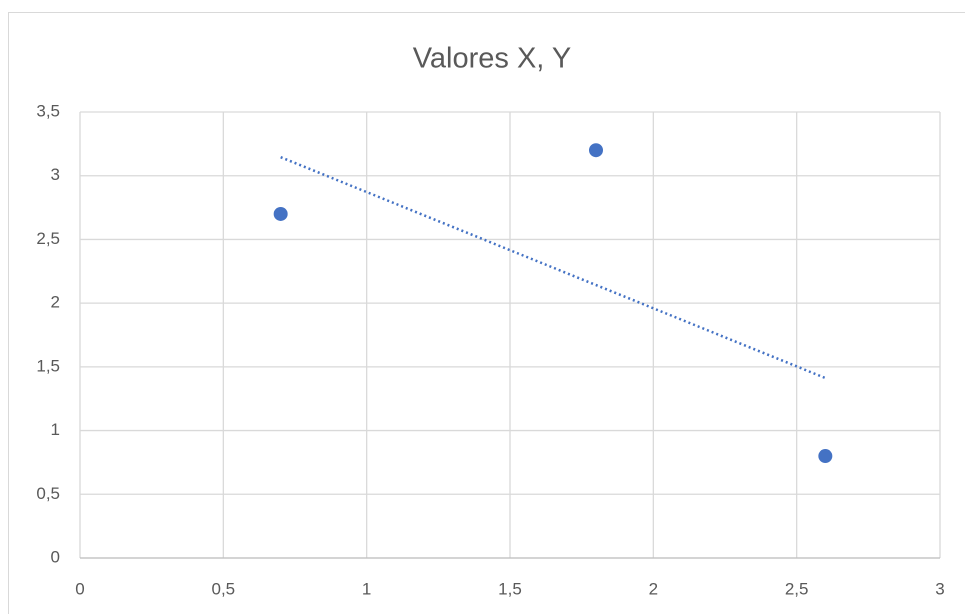 Image resolution: width=965 pixels, height=614 pixels. I want to click on x-tick-label: 2, so click(653, 588).